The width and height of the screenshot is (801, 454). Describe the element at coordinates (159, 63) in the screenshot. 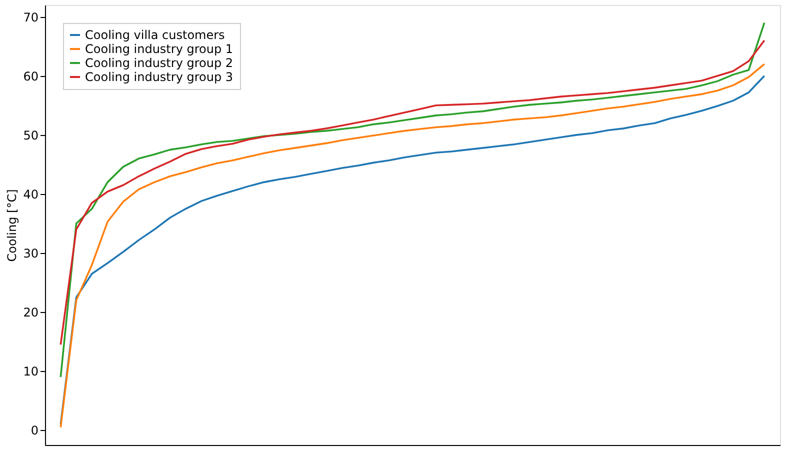

I see `legend-label: Cooling industry group 2` at that location.